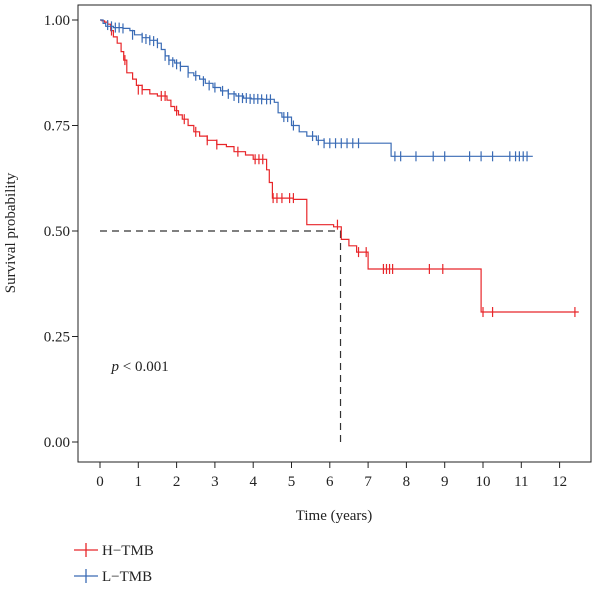 Image resolution: width=600 pixels, height=590 pixels. I want to click on legend-item-h-tmb: H−TMB, so click(114, 551).